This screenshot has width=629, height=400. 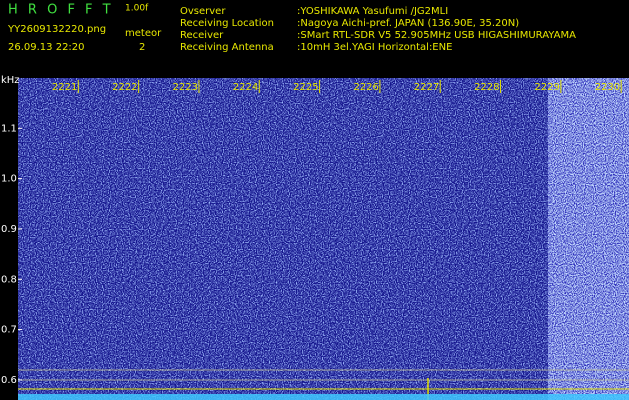 I want to click on x-tick-label: 2223, so click(x=184, y=87).